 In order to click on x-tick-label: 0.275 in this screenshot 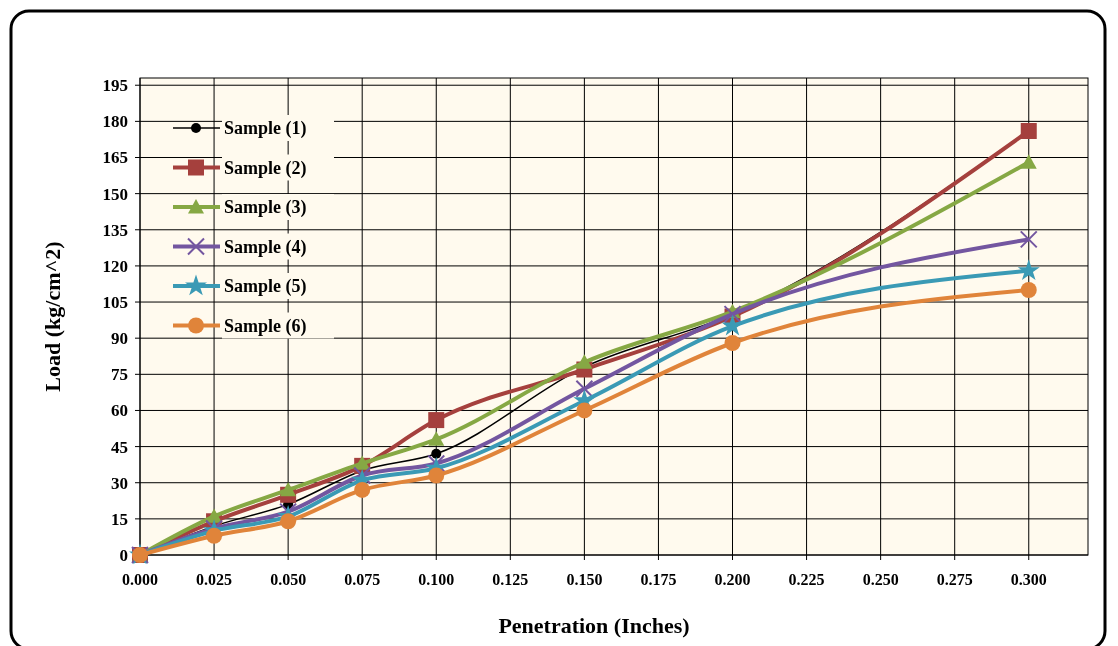, I will do `click(954, 579)`.